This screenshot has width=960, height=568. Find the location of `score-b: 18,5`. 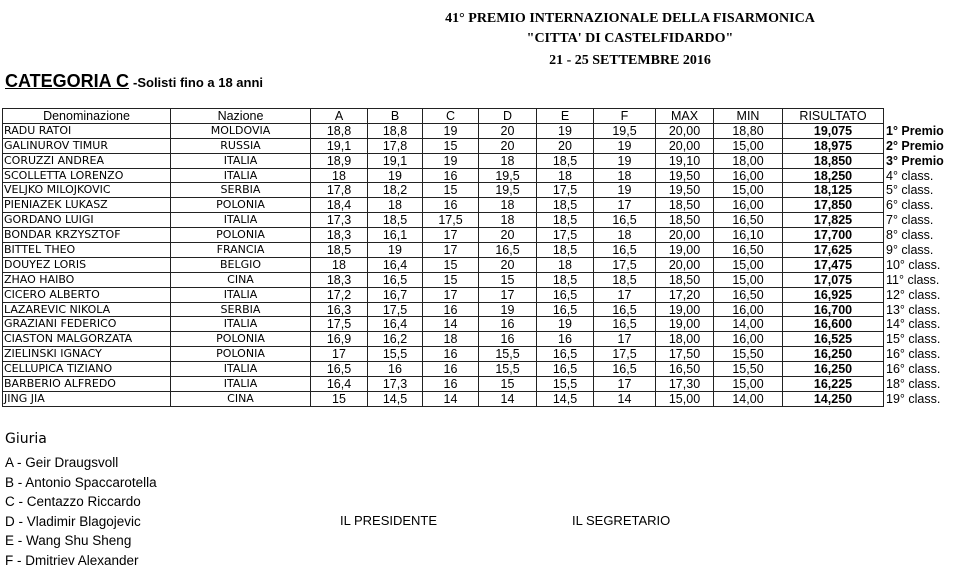

score-b: 18,5 is located at coordinates (395, 220).